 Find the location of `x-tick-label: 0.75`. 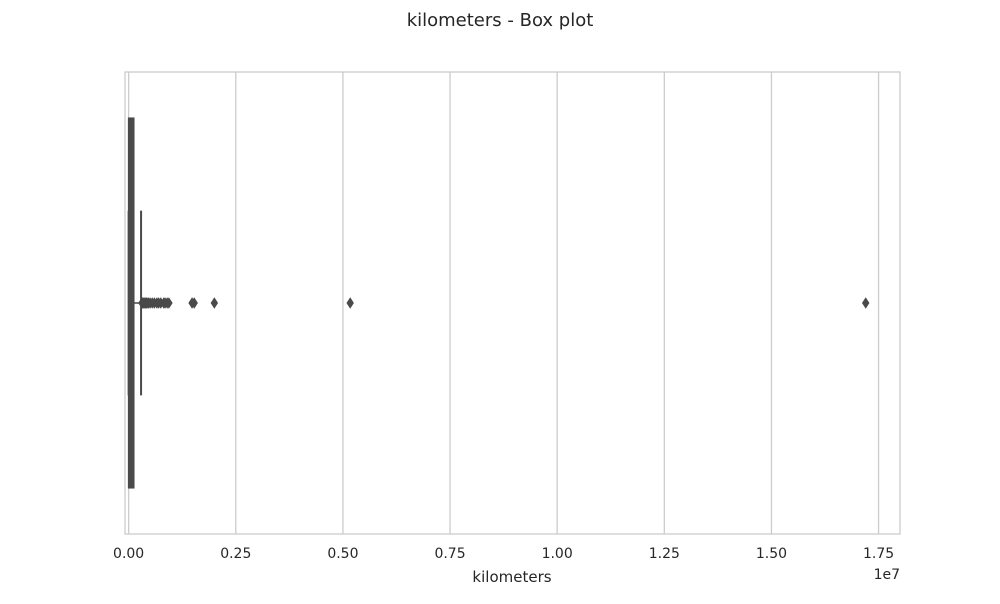

x-tick-label: 0.75 is located at coordinates (449, 554).